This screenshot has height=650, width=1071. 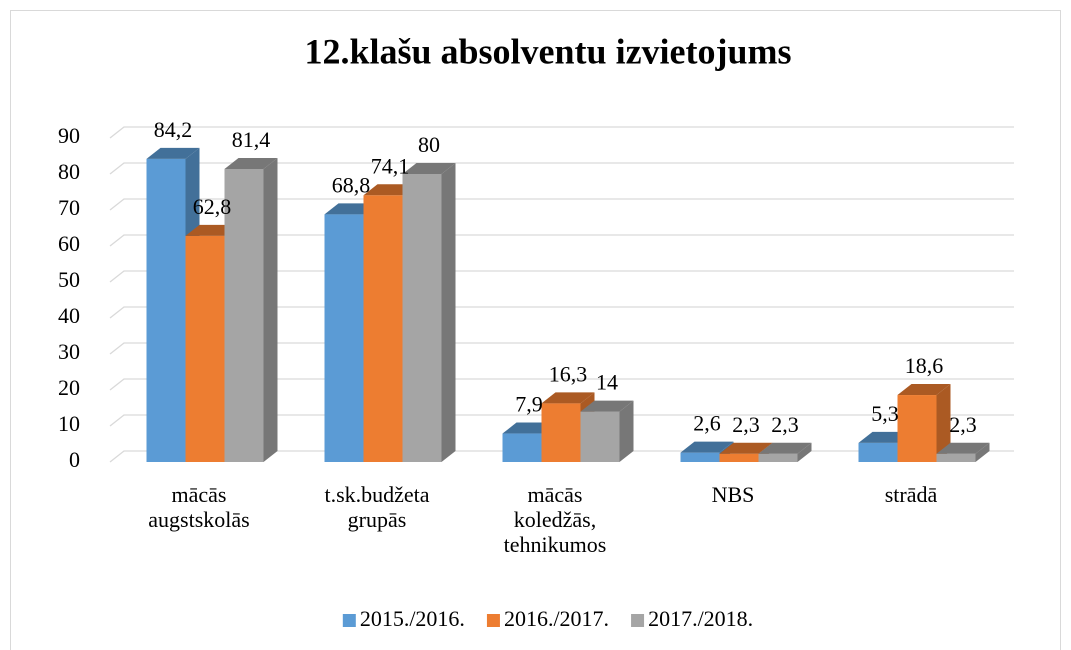 What do you see at coordinates (251, 139) in the screenshot?
I see `data-label: 81,4` at bounding box center [251, 139].